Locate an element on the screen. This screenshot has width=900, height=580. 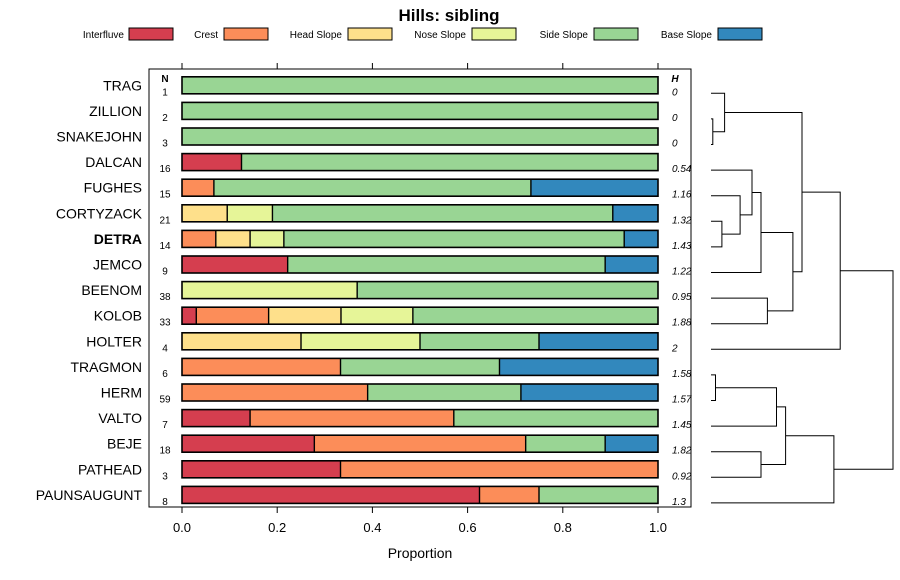
row-label-0: TRAG is located at coordinates (122, 85).